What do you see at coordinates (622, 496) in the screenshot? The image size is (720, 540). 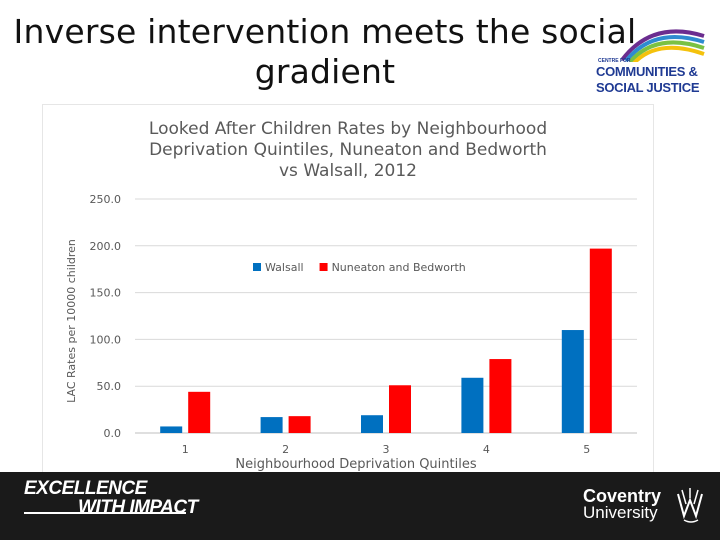 I see `university-name-line1: Coventry` at bounding box center [622, 496].